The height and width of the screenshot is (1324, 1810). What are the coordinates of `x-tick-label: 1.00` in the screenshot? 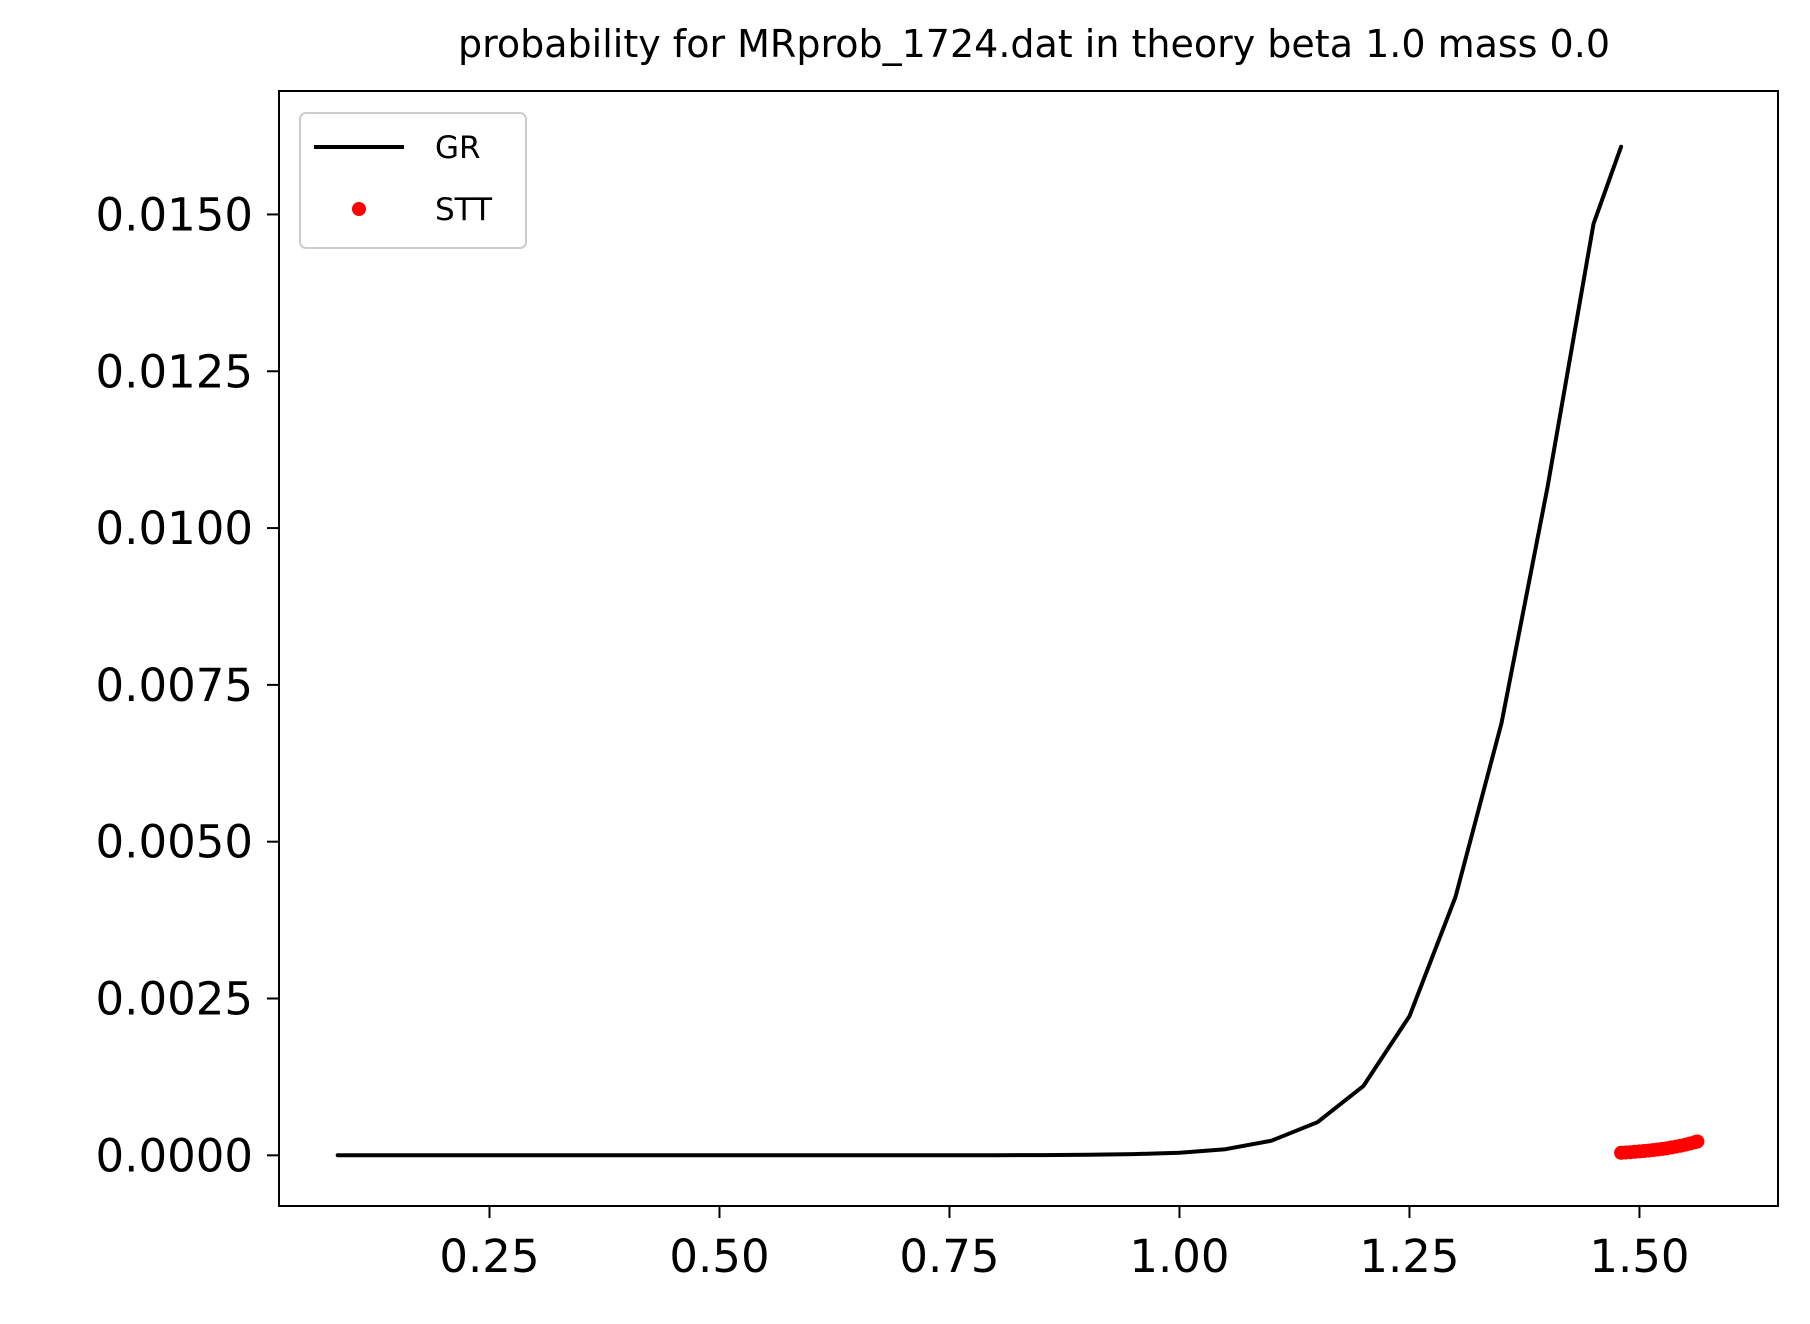 It's located at (1179, 1256).